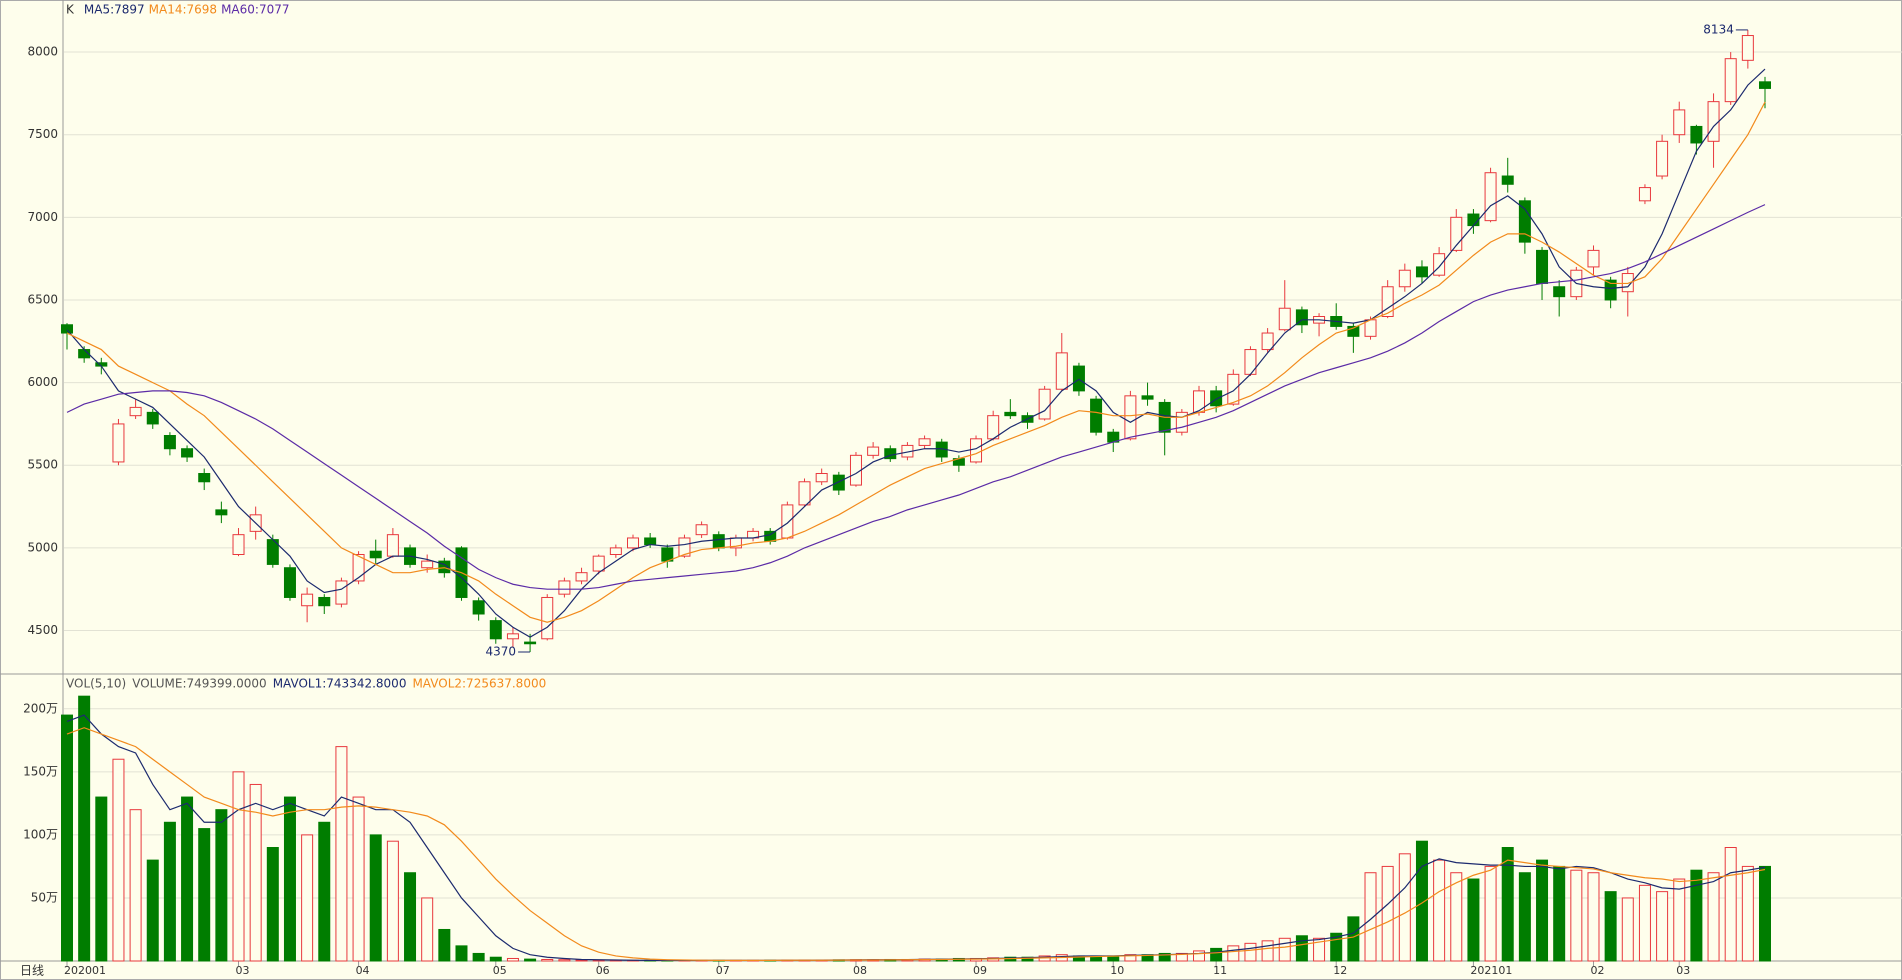 This screenshot has width=1902, height=980. I want to click on max-label: 8134, so click(1718, 29).